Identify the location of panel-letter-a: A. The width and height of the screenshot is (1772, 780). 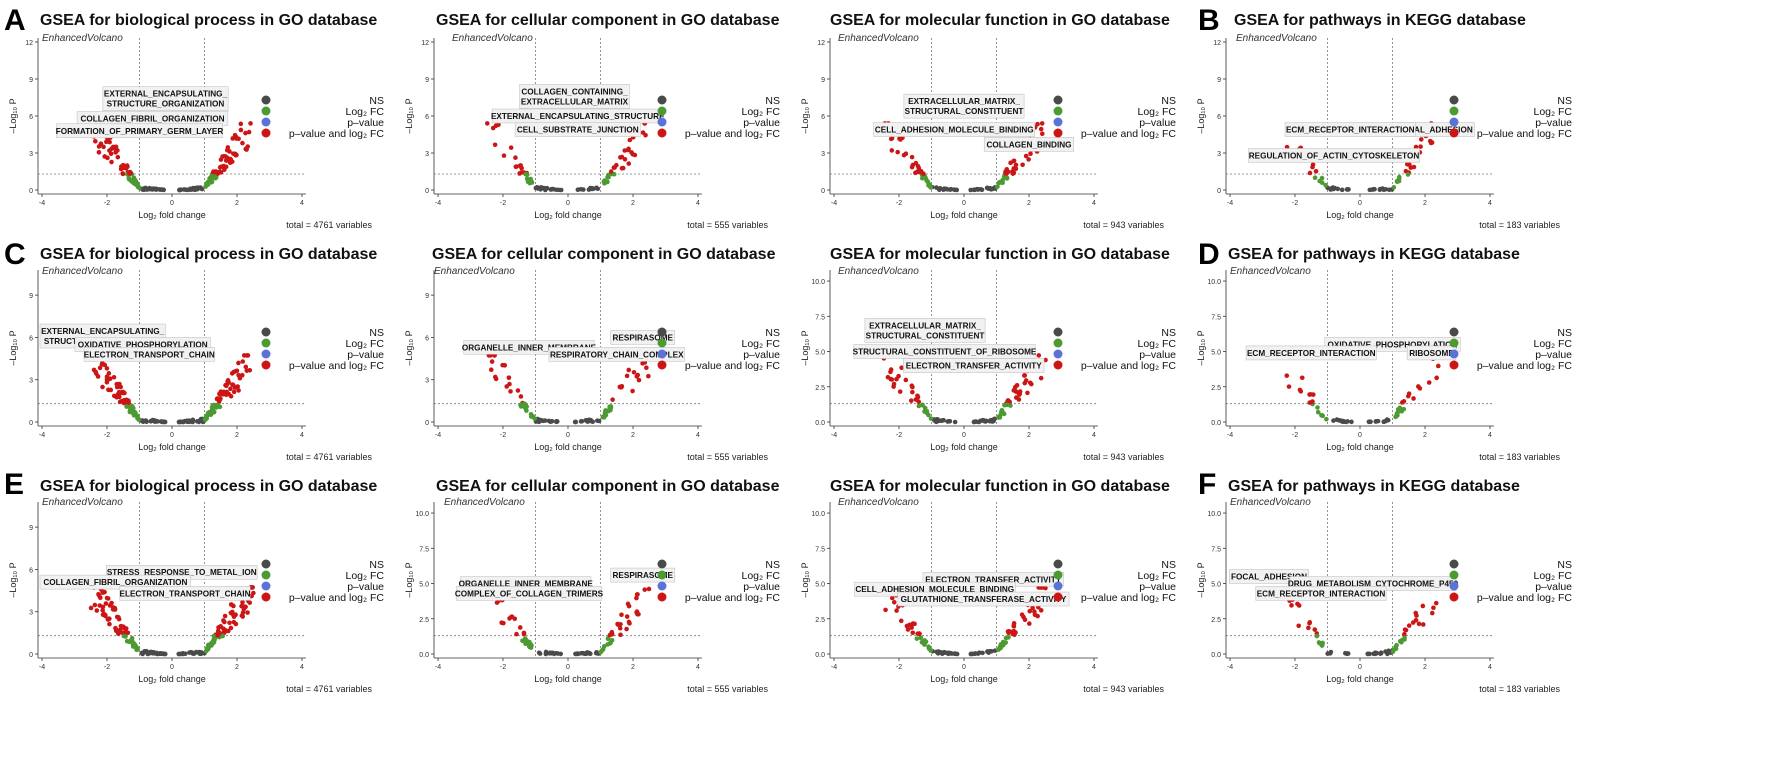
(15, 20).